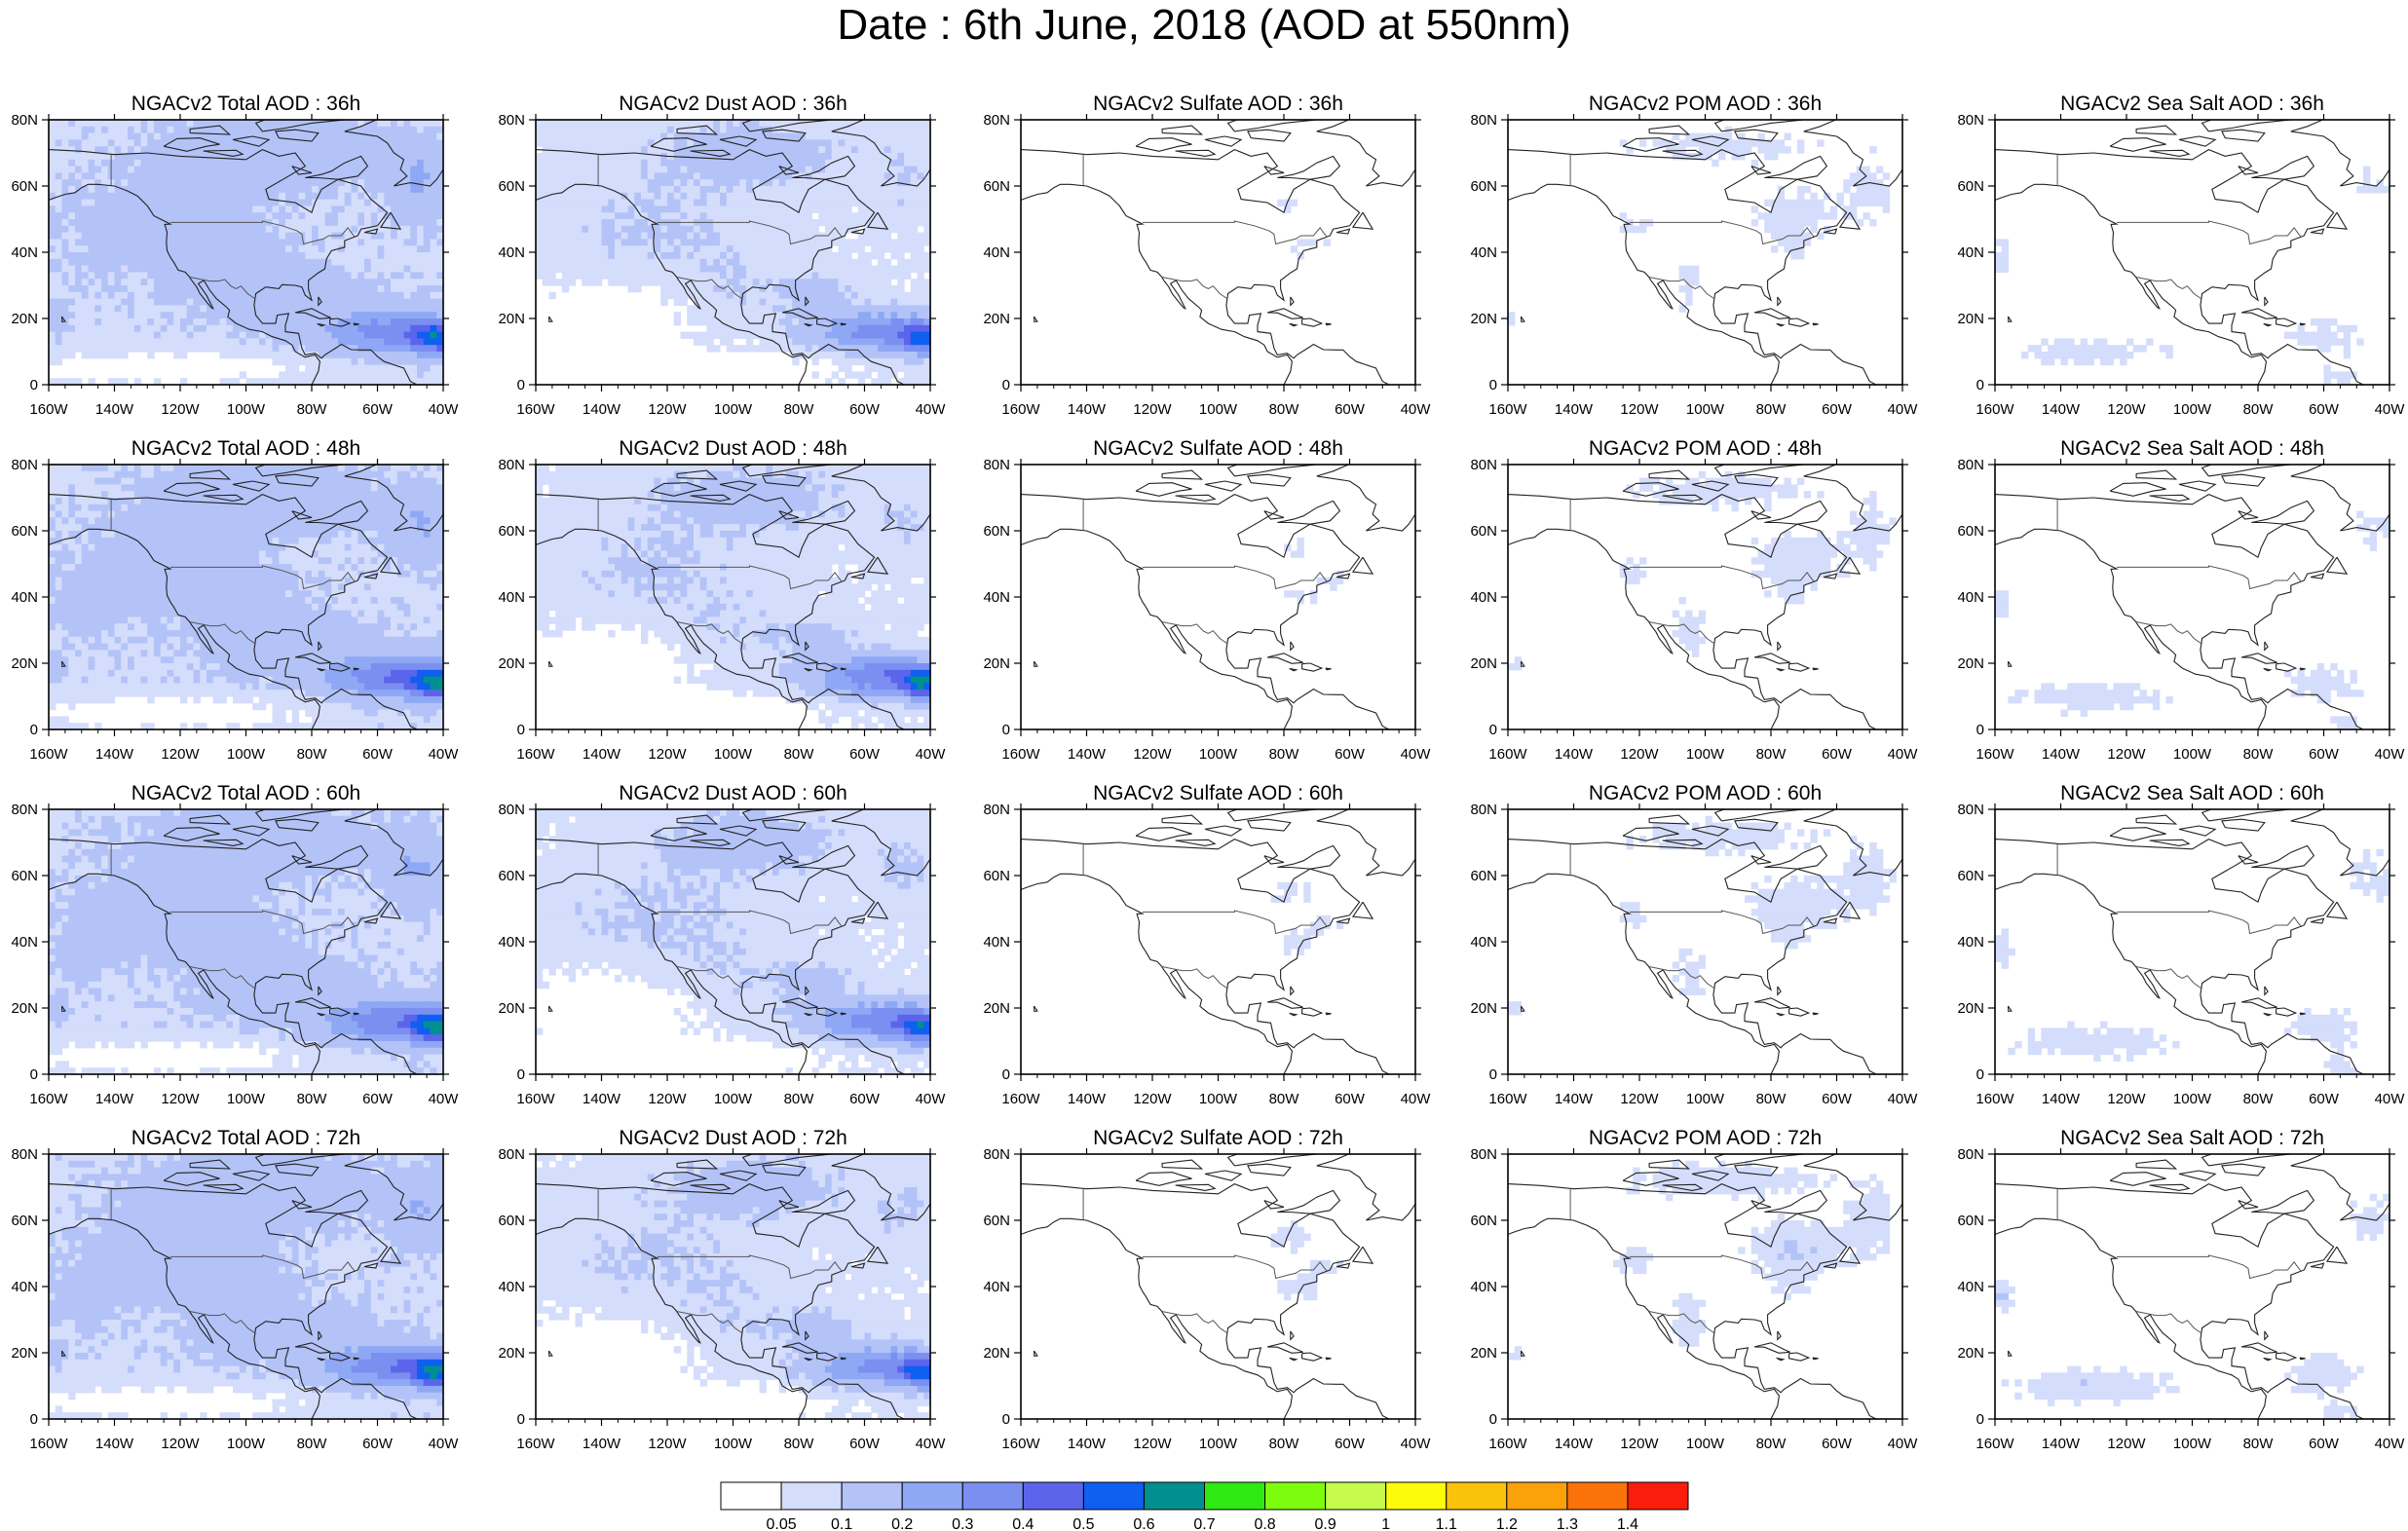 This screenshot has width=2408, height=1531. Describe the element at coordinates (2192, 104) in the screenshot. I see `panel-title: NGACv2 Sea Salt AOD : 36h` at that location.